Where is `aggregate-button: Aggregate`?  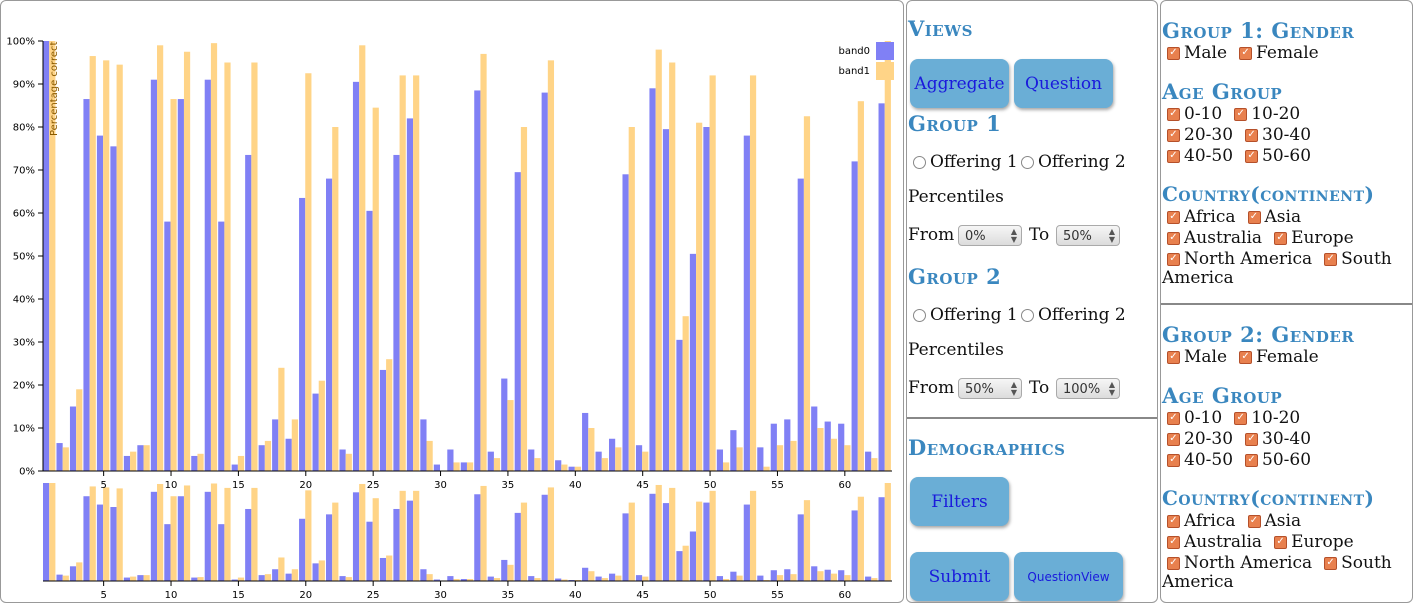
aggregate-button: Aggregate is located at coordinates (959, 83).